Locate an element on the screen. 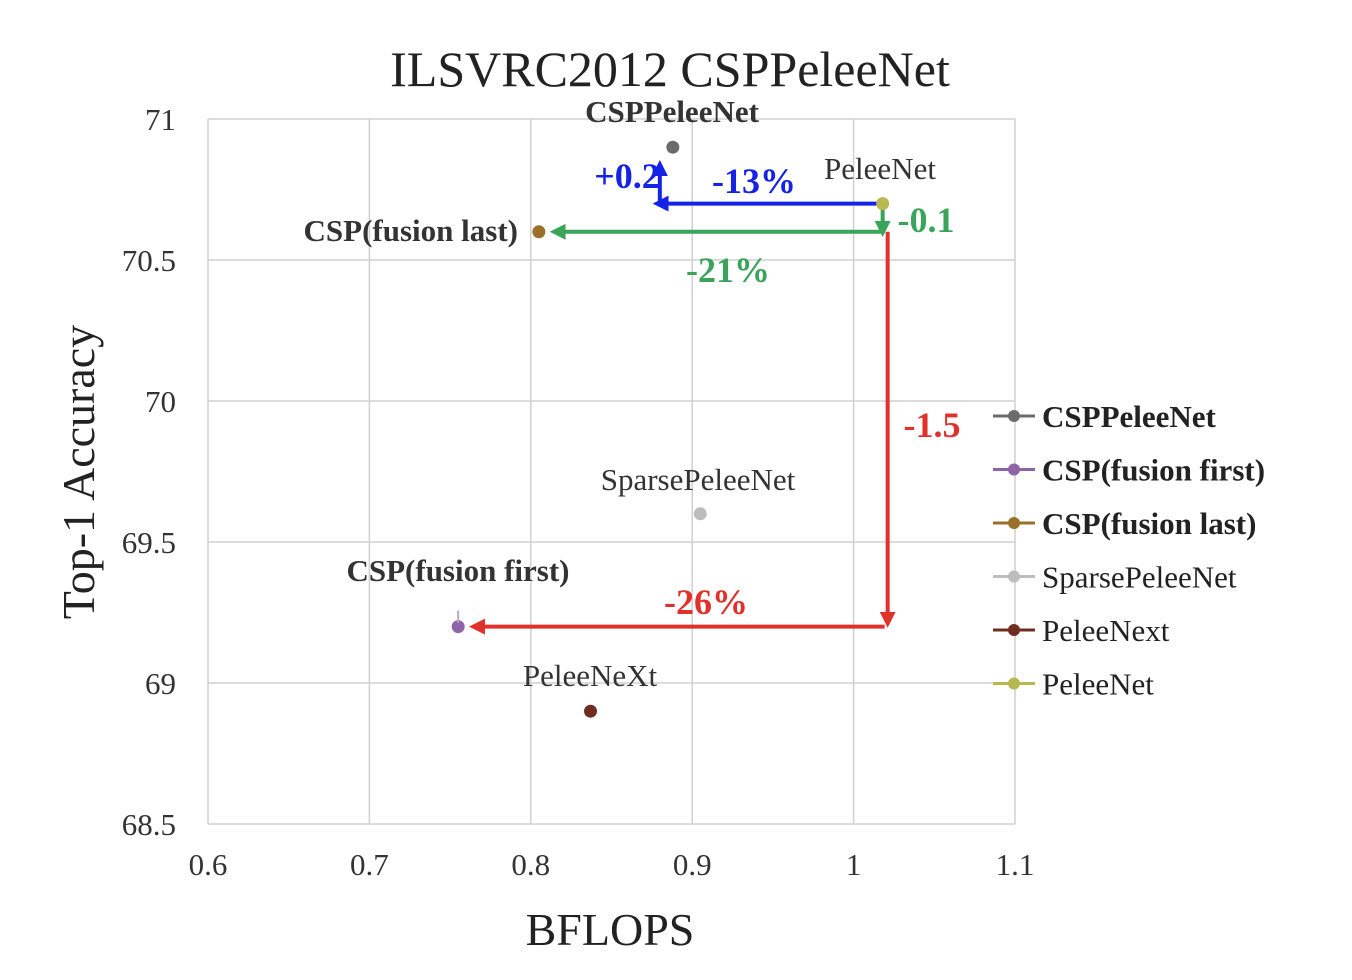 This screenshot has width=1352, height=980. y-tick-label: 71 is located at coordinates (160, 119).